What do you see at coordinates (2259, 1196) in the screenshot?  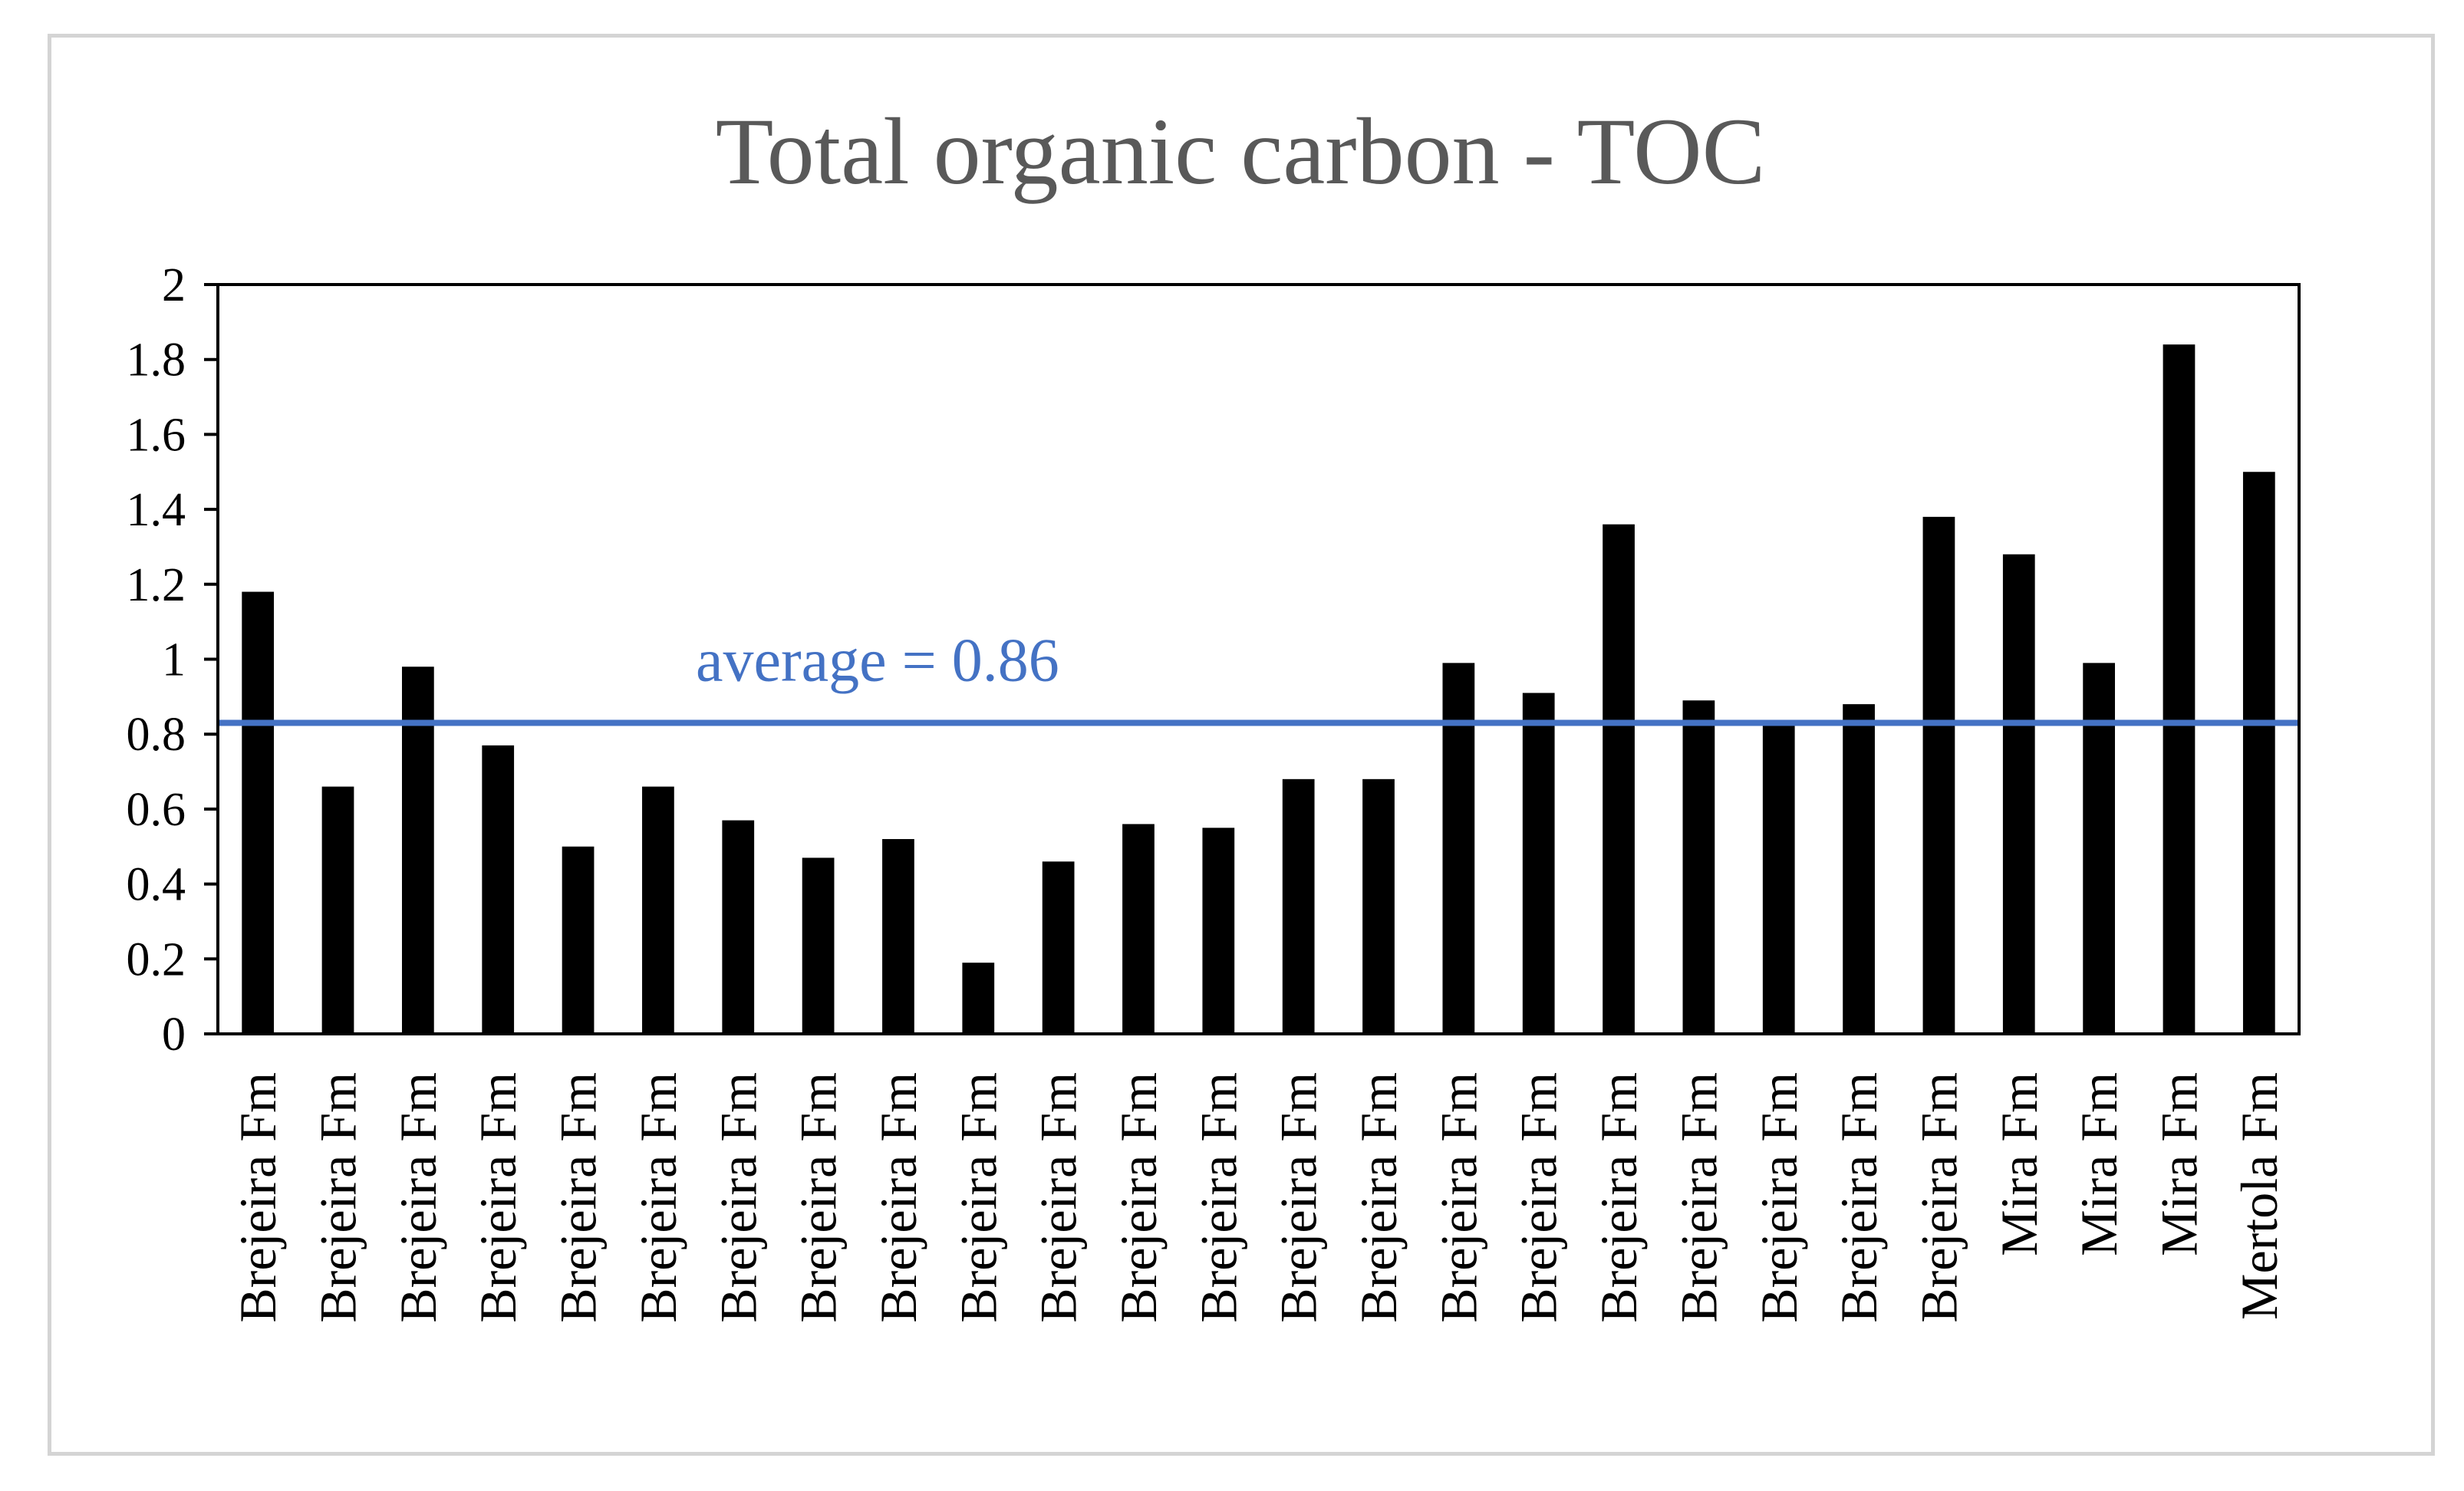 I see `x-category-label: Mertola Fm` at bounding box center [2259, 1196].